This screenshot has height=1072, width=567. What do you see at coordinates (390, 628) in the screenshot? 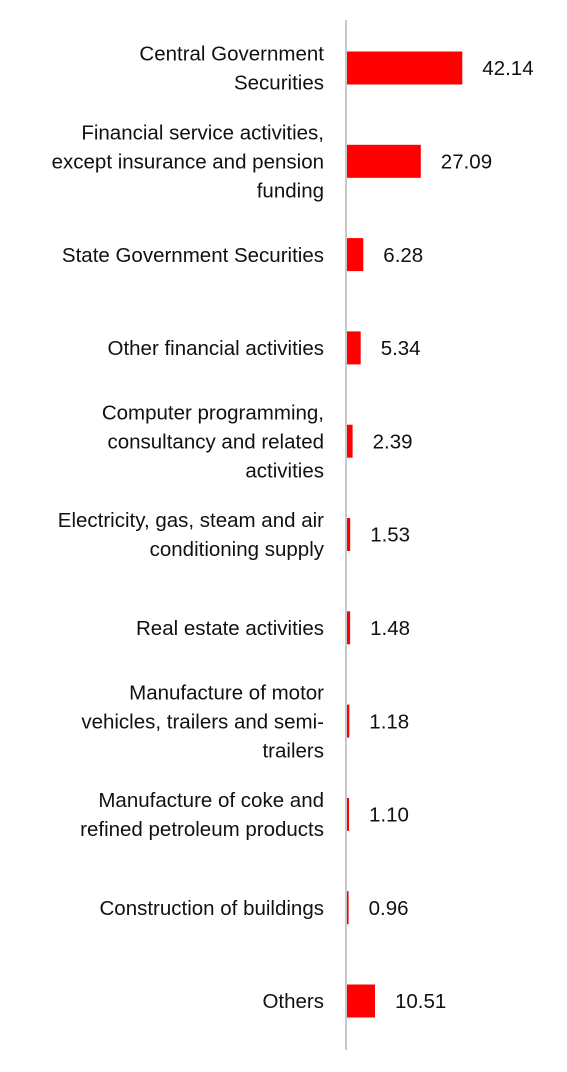
I see `value-label: 1.48` at bounding box center [390, 628].